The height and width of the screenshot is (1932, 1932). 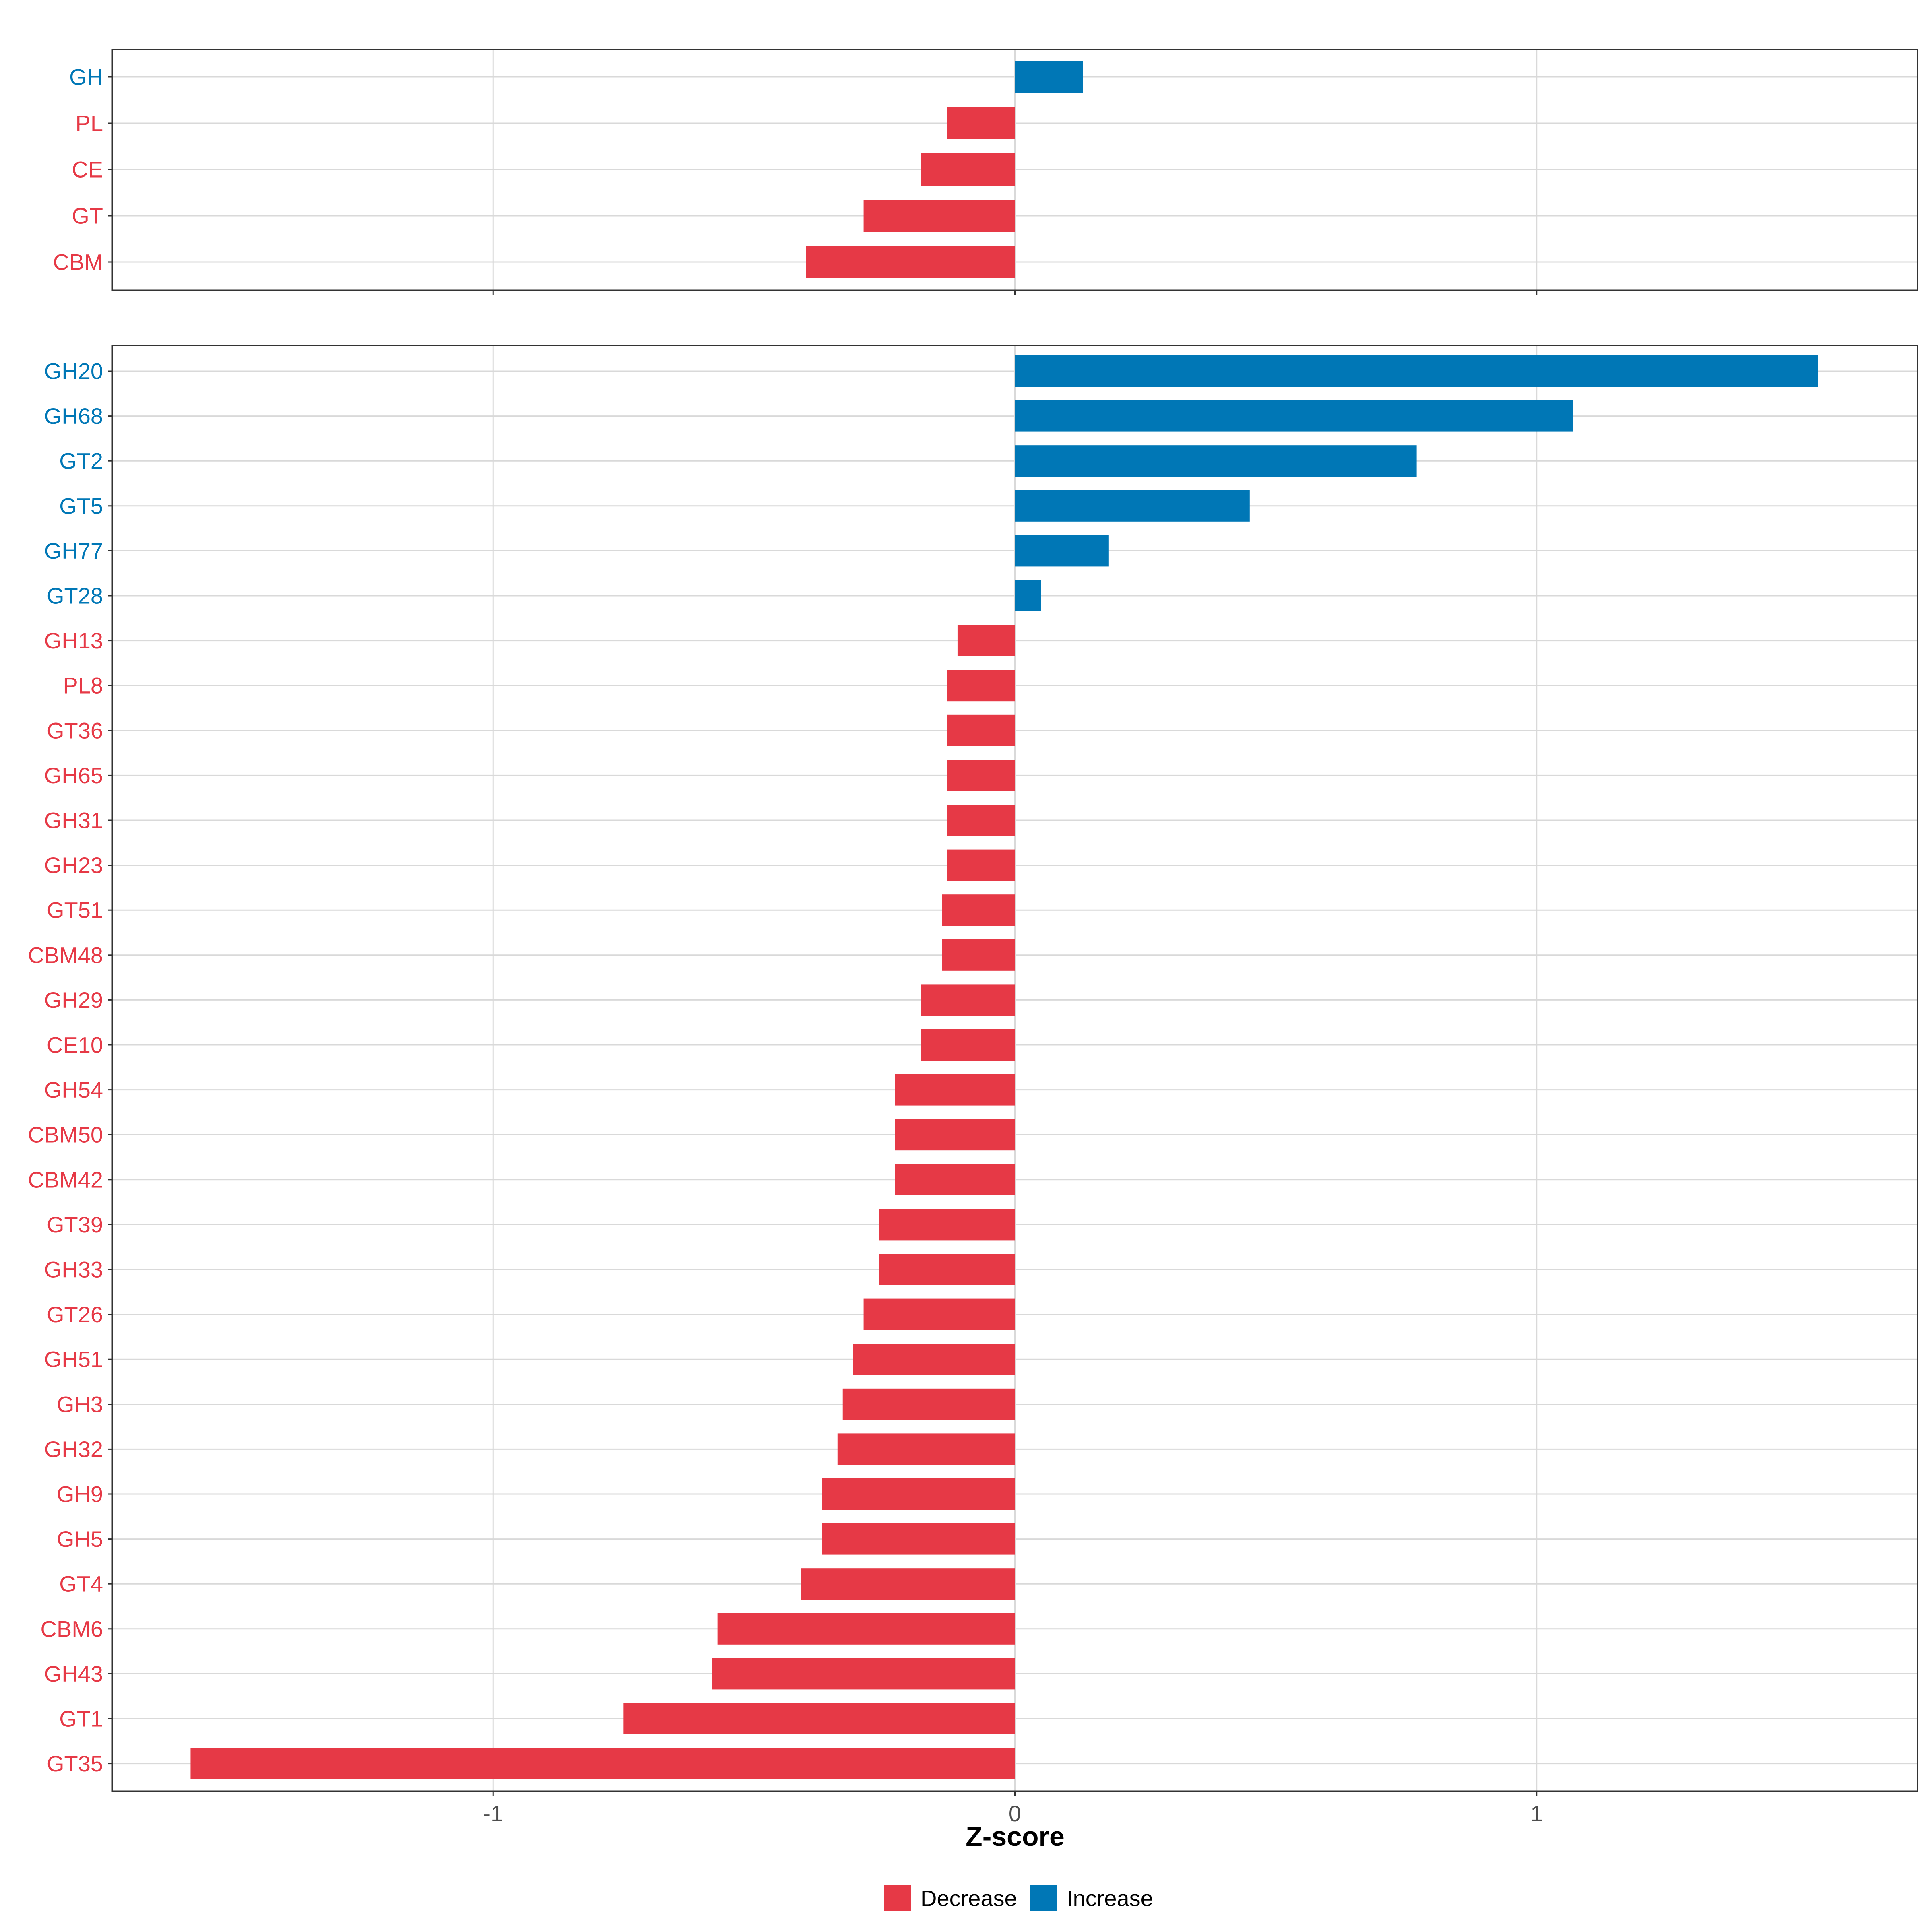 I want to click on x-tick-label: 1, so click(x=1536, y=1813).